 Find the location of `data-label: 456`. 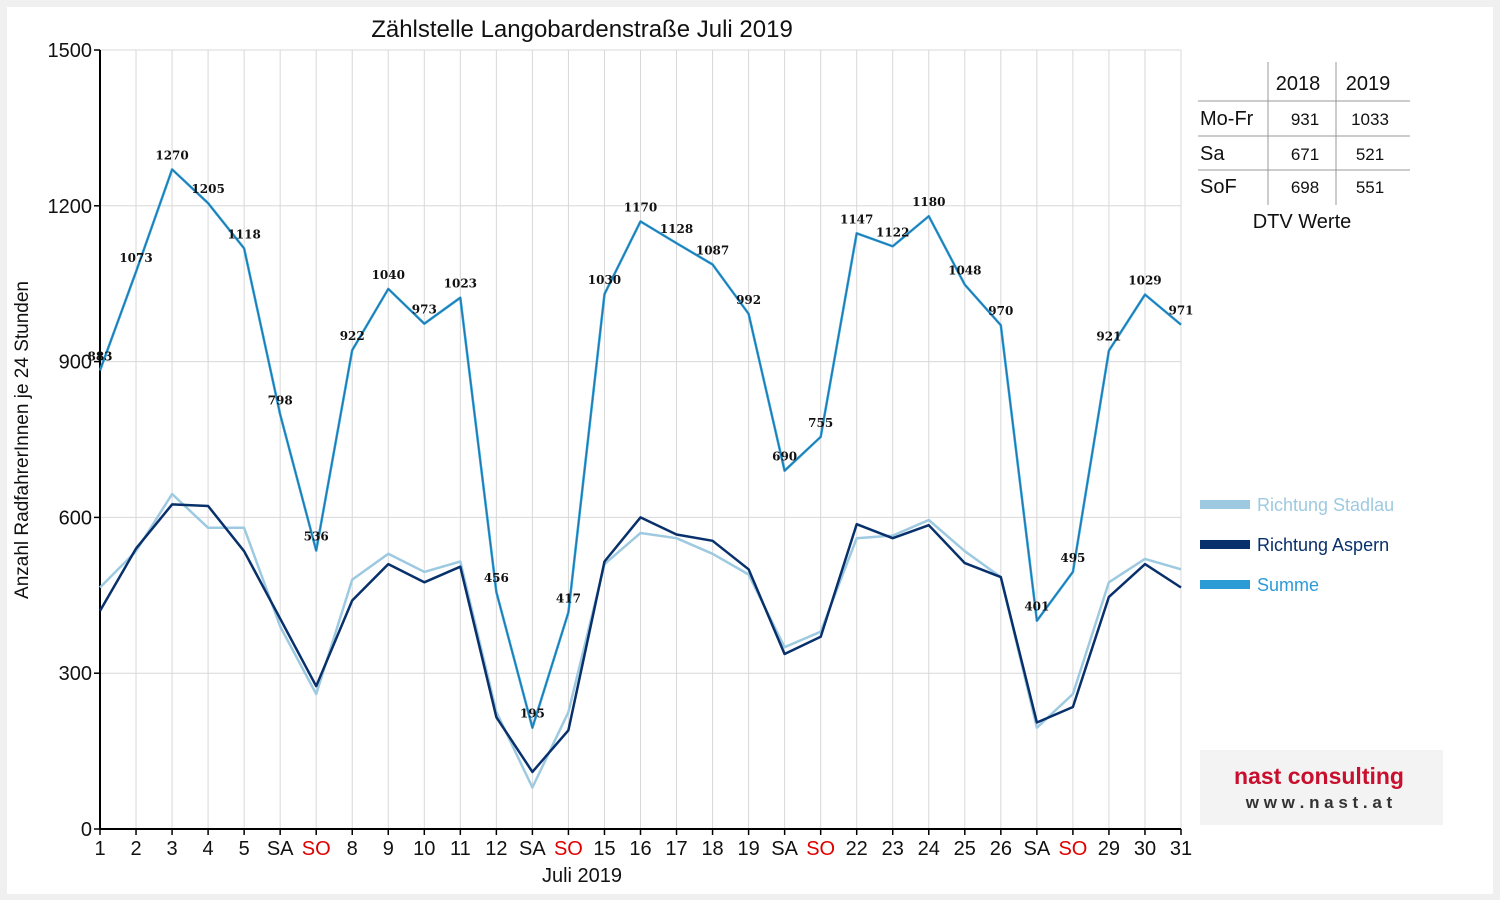

data-label: 456 is located at coordinates (496, 578).